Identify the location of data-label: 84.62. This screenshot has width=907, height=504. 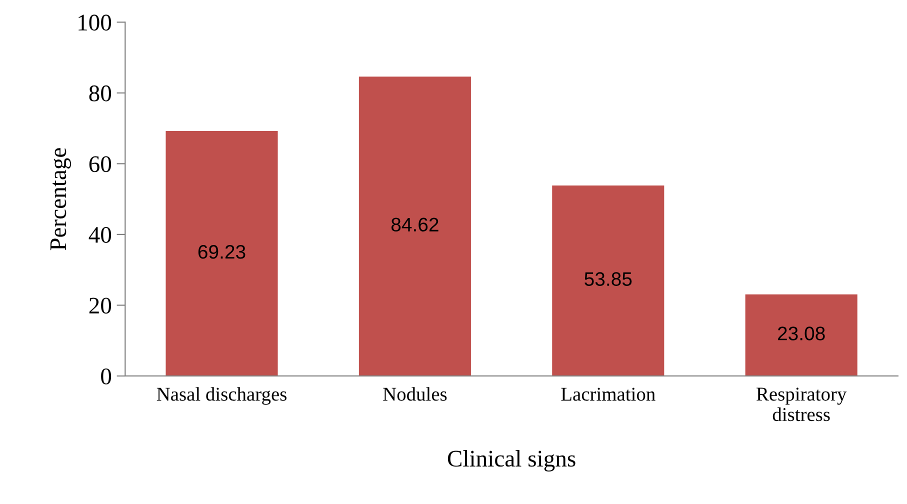
(414, 225).